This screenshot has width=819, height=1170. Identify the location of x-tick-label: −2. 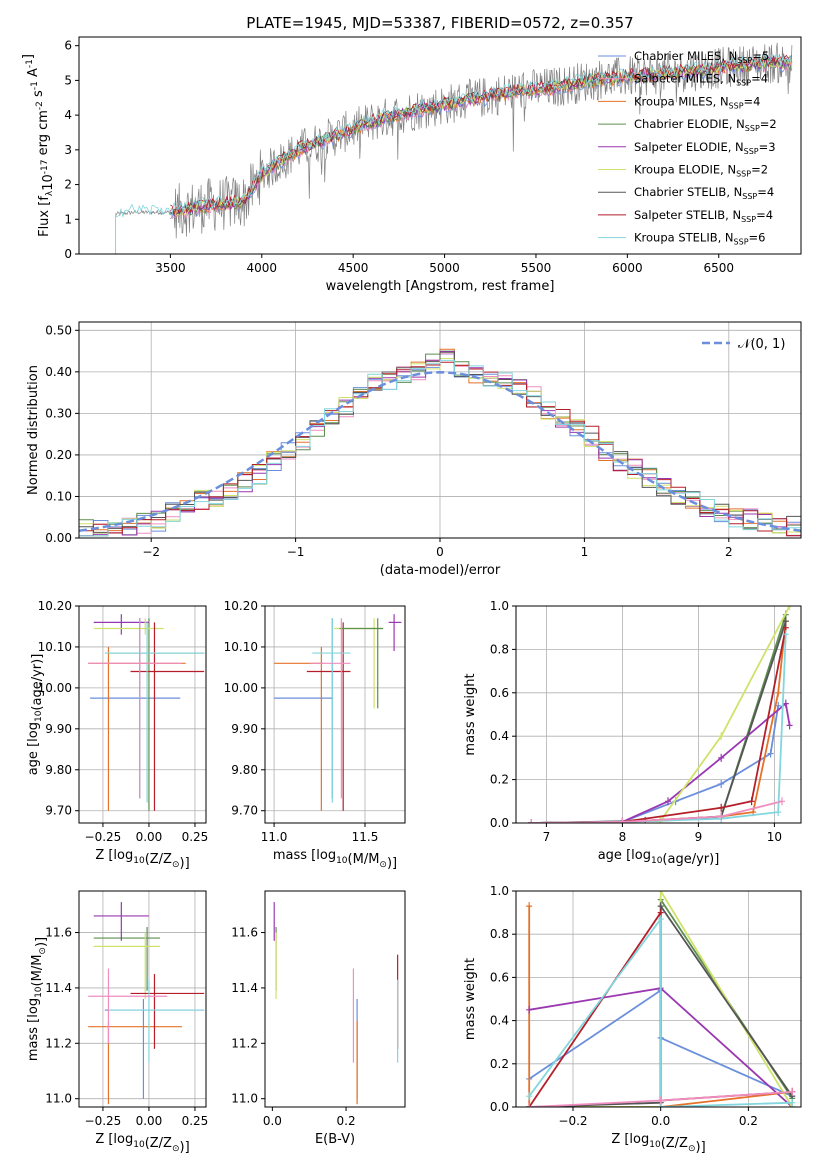
(151, 552).